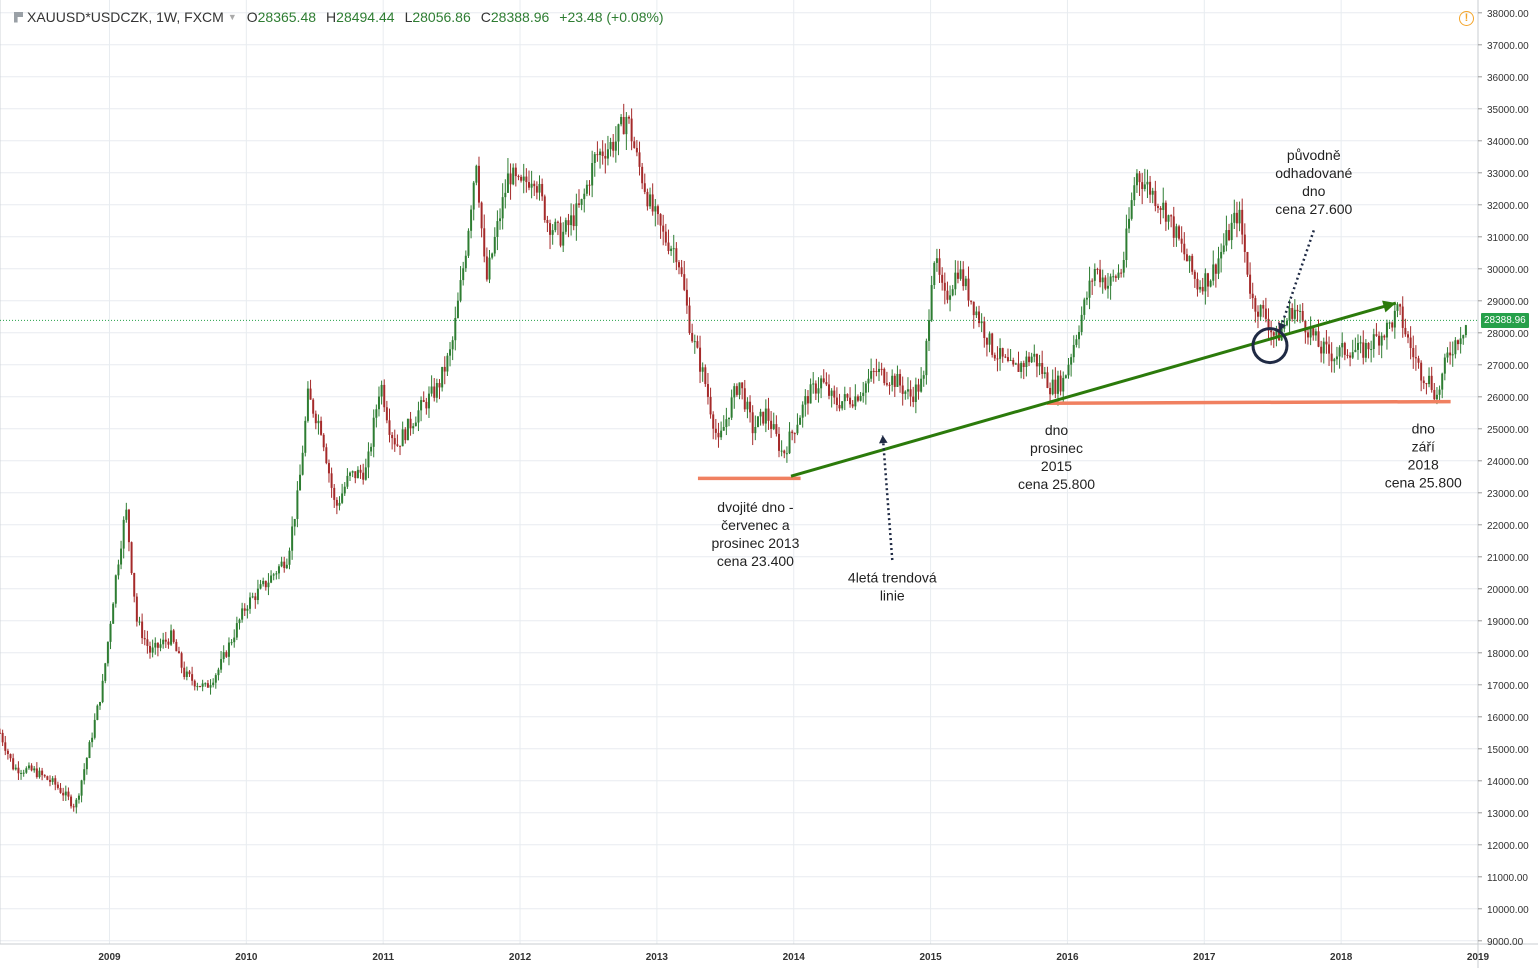  What do you see at coordinates (1466, 18) in the screenshot?
I see `exclamation-icon: !` at bounding box center [1466, 18].